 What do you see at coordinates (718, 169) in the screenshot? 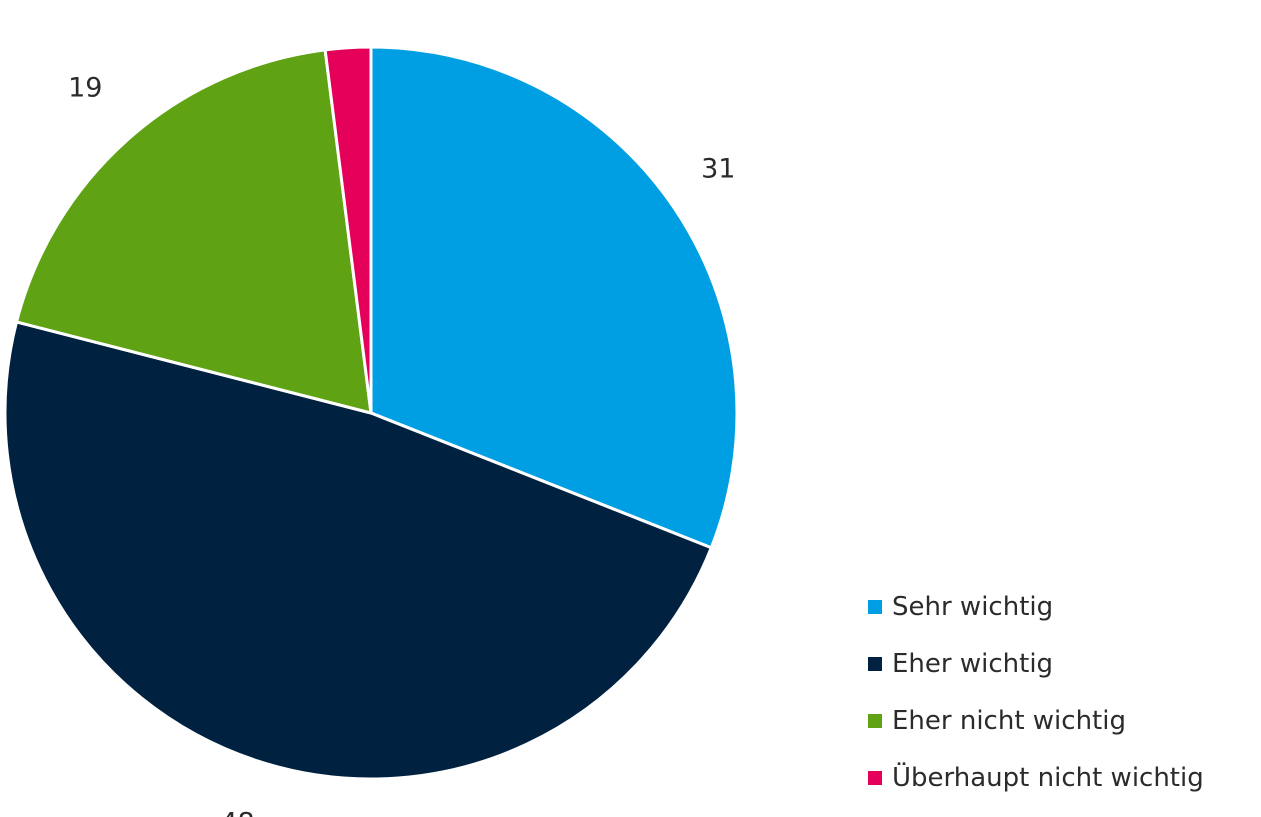
I see `data-label-sehr-wichtig: 31` at bounding box center [718, 169].